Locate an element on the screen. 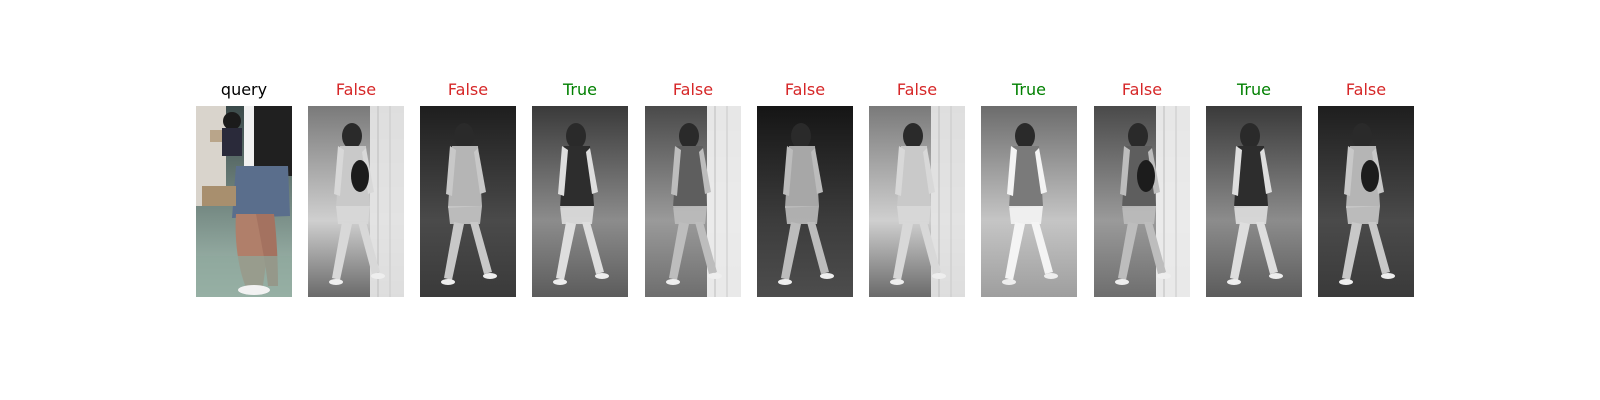 Image resolution: width=1600 pixels, height=400 pixels. query-image is located at coordinates (244, 201).